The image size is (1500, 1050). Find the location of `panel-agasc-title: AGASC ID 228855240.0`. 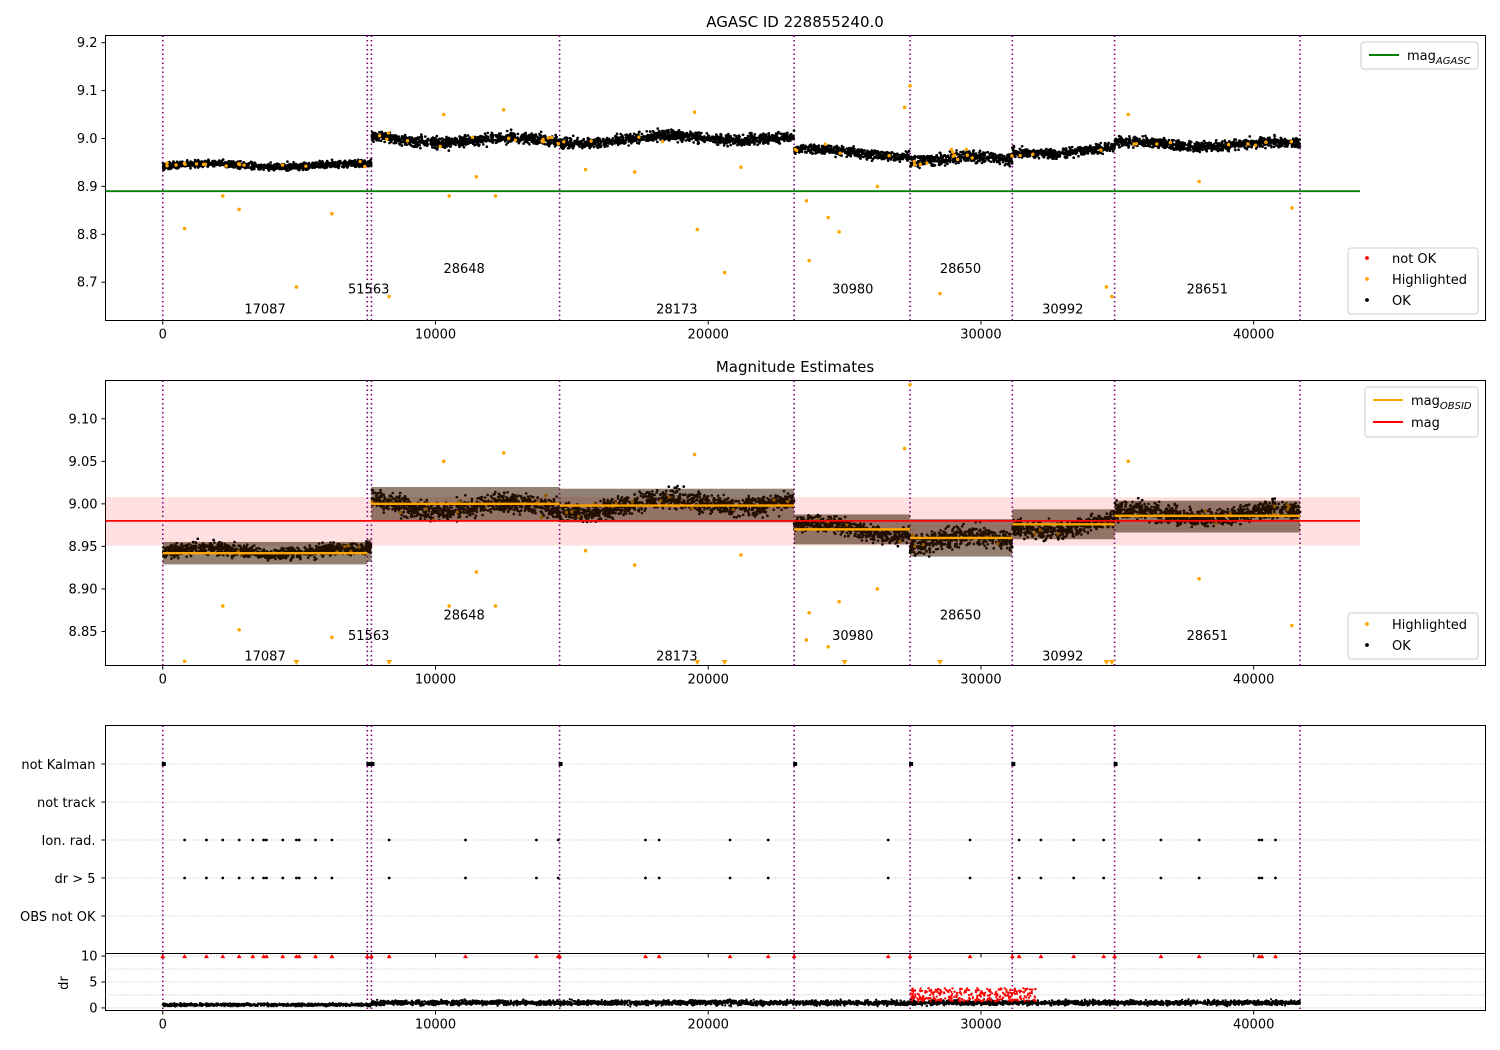

panel-agasc-title: AGASC ID 228855240.0 is located at coordinates (795, 22).